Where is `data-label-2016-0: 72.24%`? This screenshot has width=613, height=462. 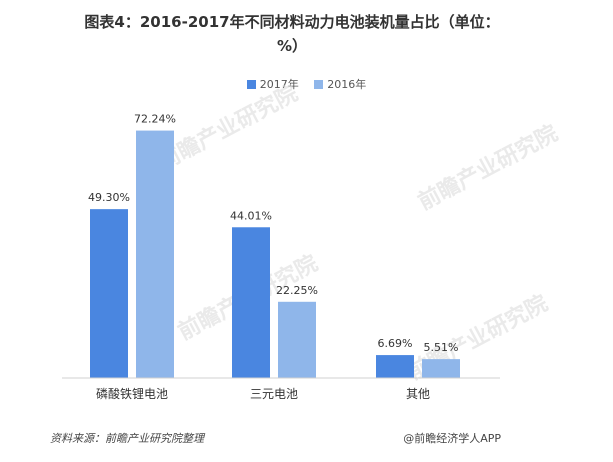
data-label-2016-0: 72.24% is located at coordinates (155, 119).